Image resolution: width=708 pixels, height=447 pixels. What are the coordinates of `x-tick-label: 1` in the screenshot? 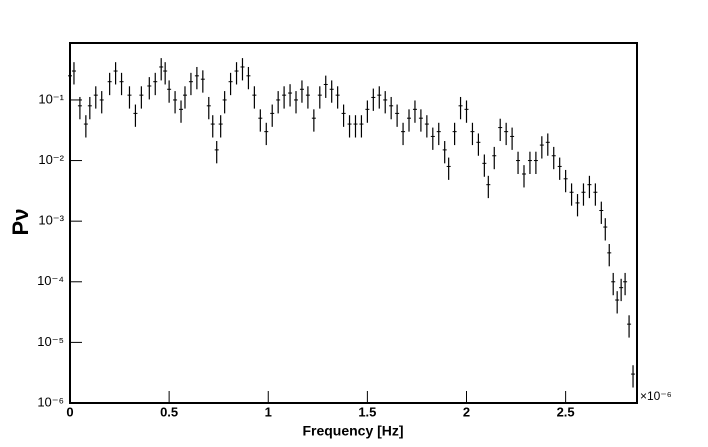 It's located at (268, 411).